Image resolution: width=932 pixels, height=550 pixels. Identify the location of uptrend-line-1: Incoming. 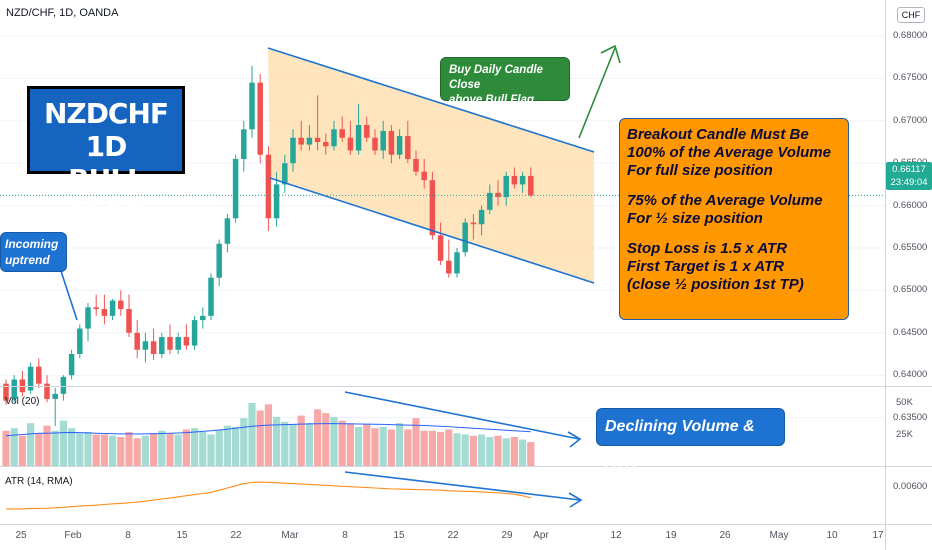
(32, 244).